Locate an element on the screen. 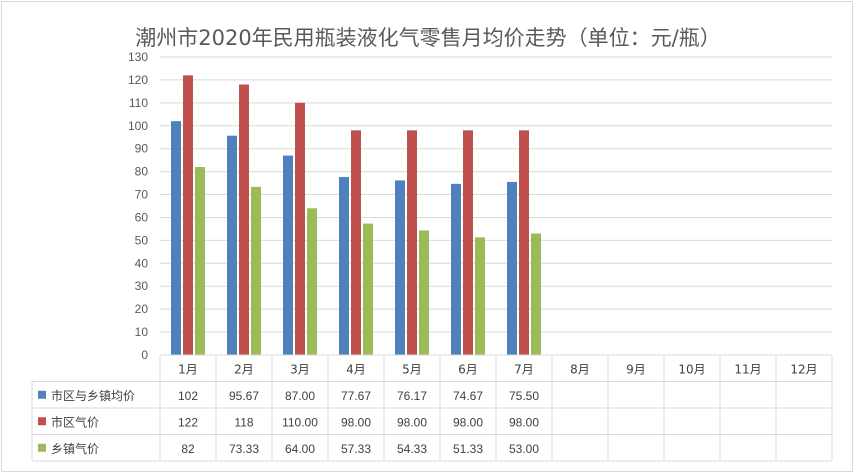  y-tick-label: 20 is located at coordinates (142, 309).